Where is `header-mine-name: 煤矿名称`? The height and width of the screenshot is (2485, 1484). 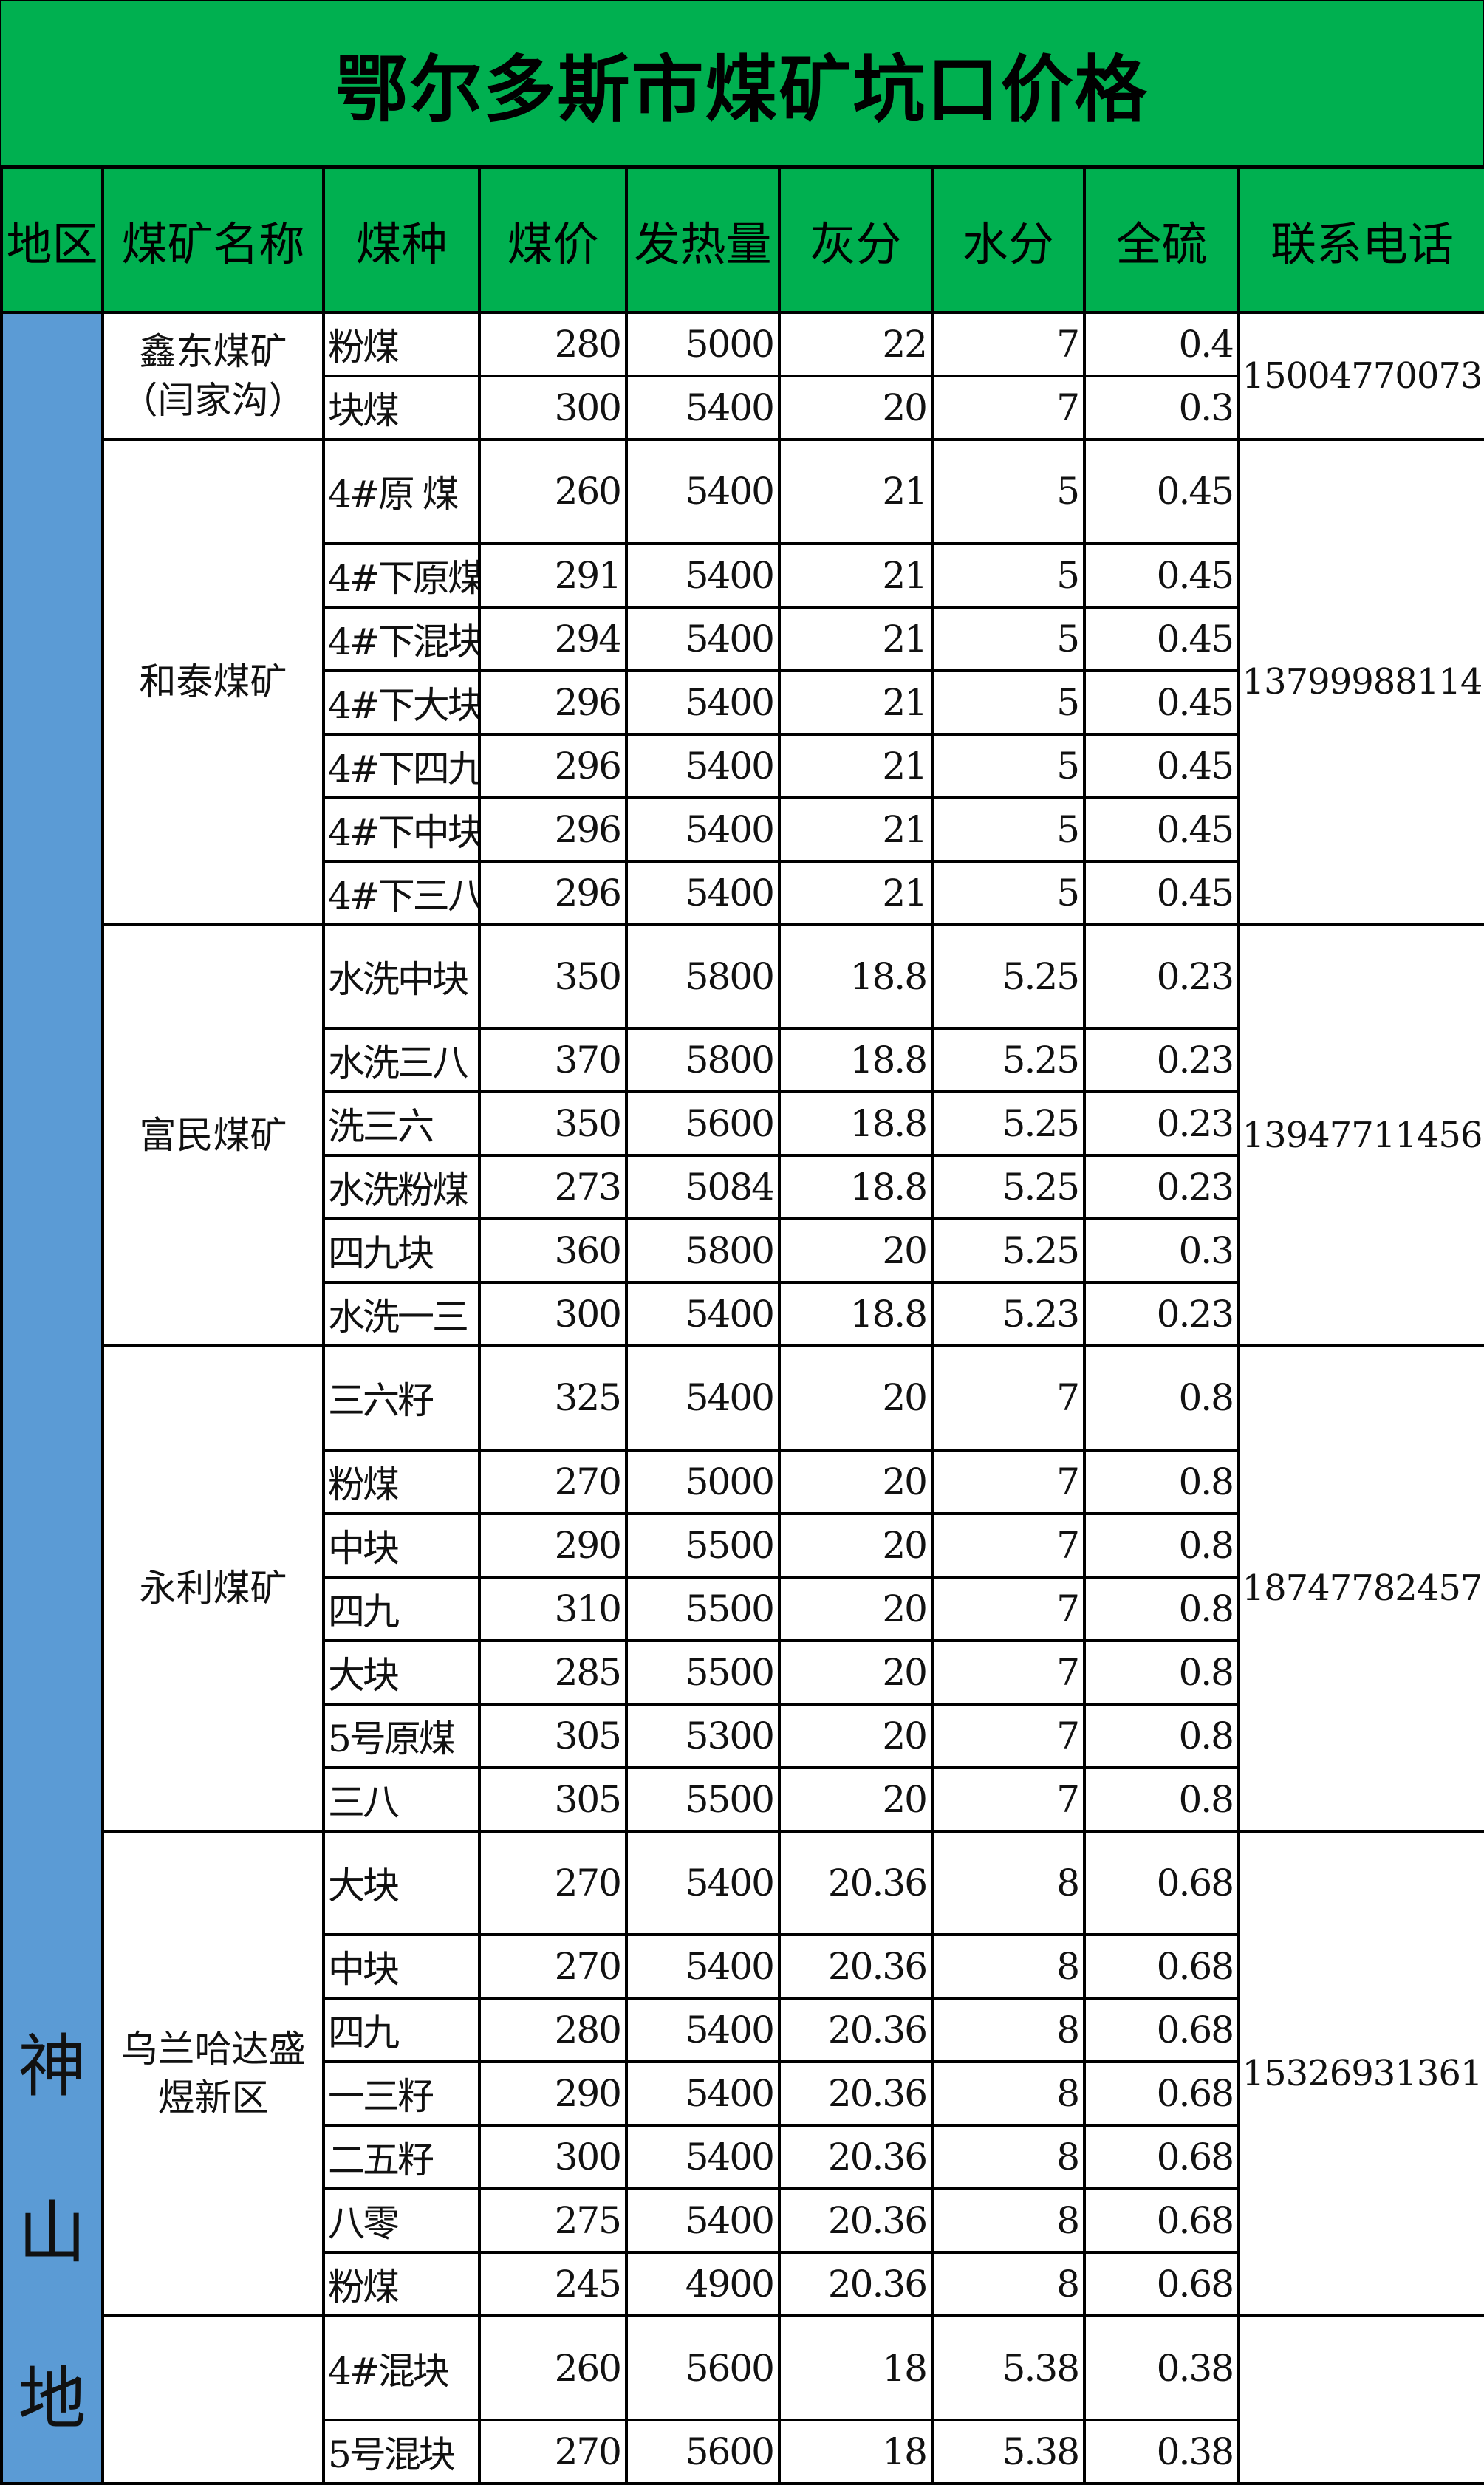
header-mine-name: 煤矿名称 is located at coordinates (213, 240).